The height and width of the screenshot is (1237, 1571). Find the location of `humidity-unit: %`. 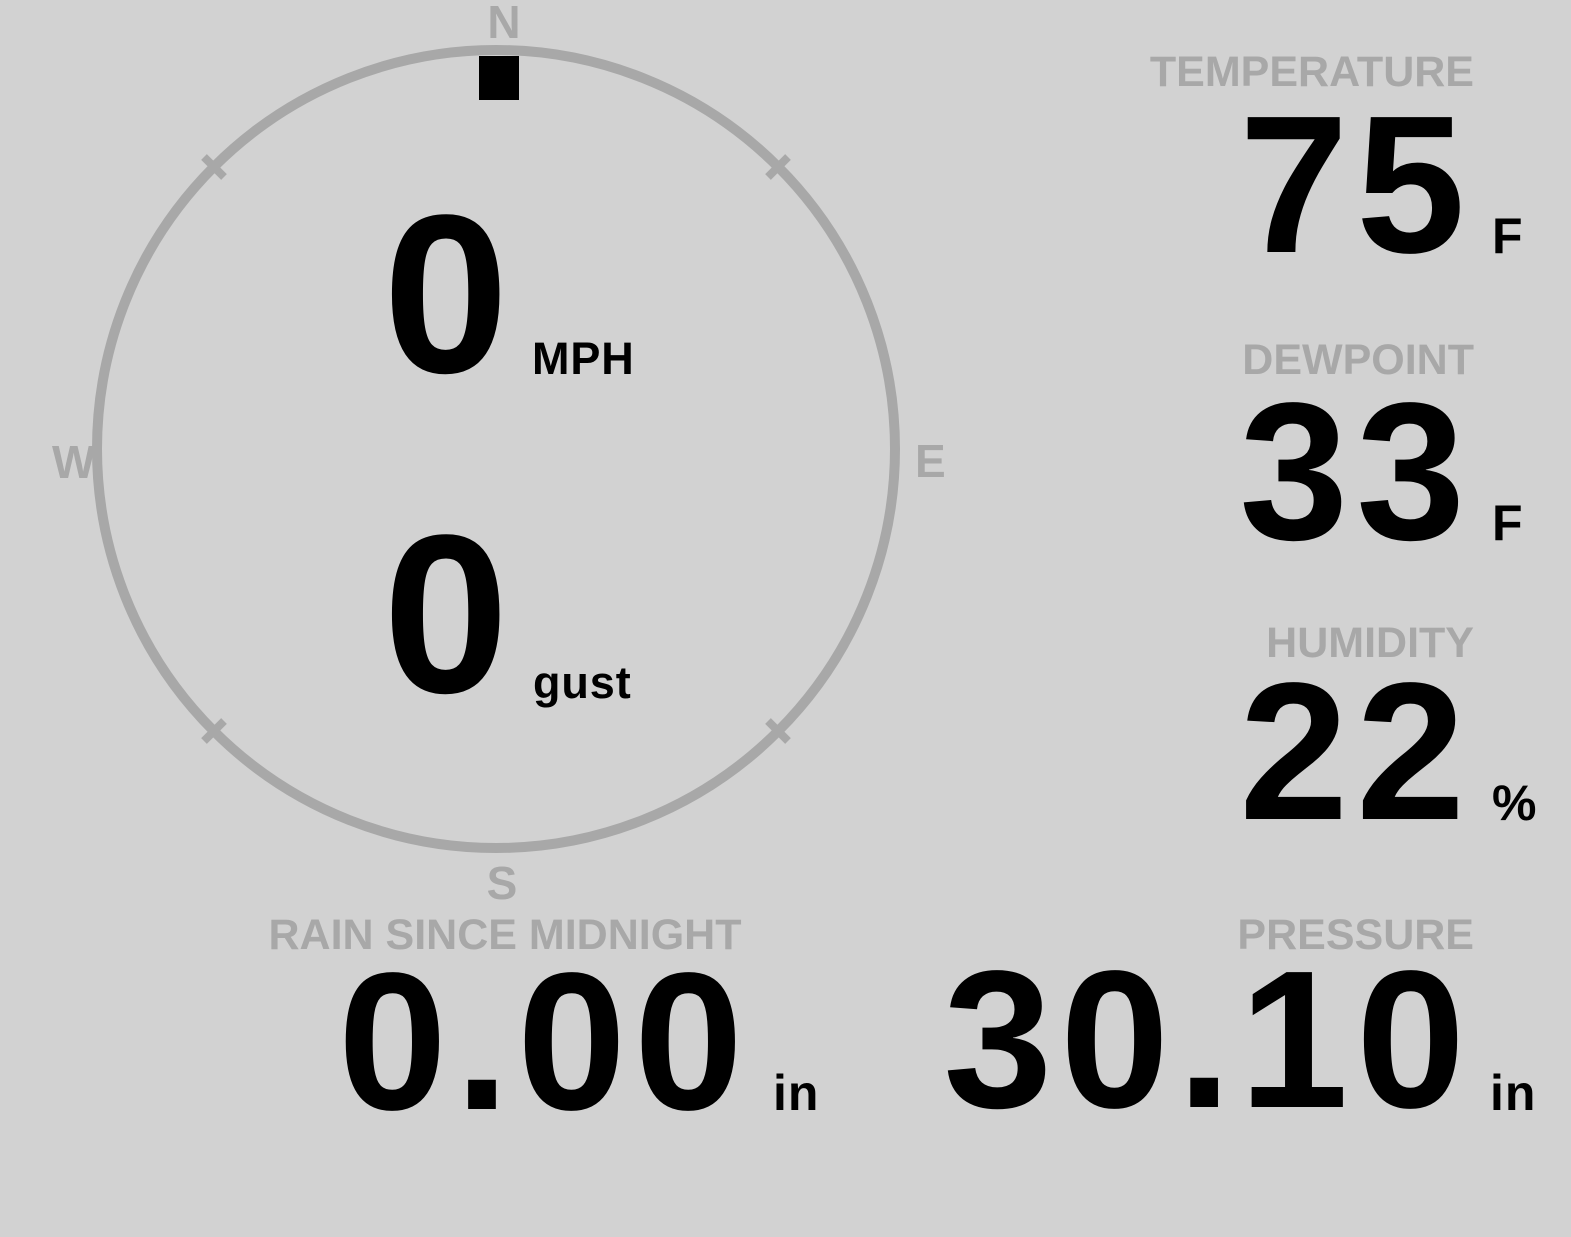

humidity-unit: % is located at coordinates (1515, 803).